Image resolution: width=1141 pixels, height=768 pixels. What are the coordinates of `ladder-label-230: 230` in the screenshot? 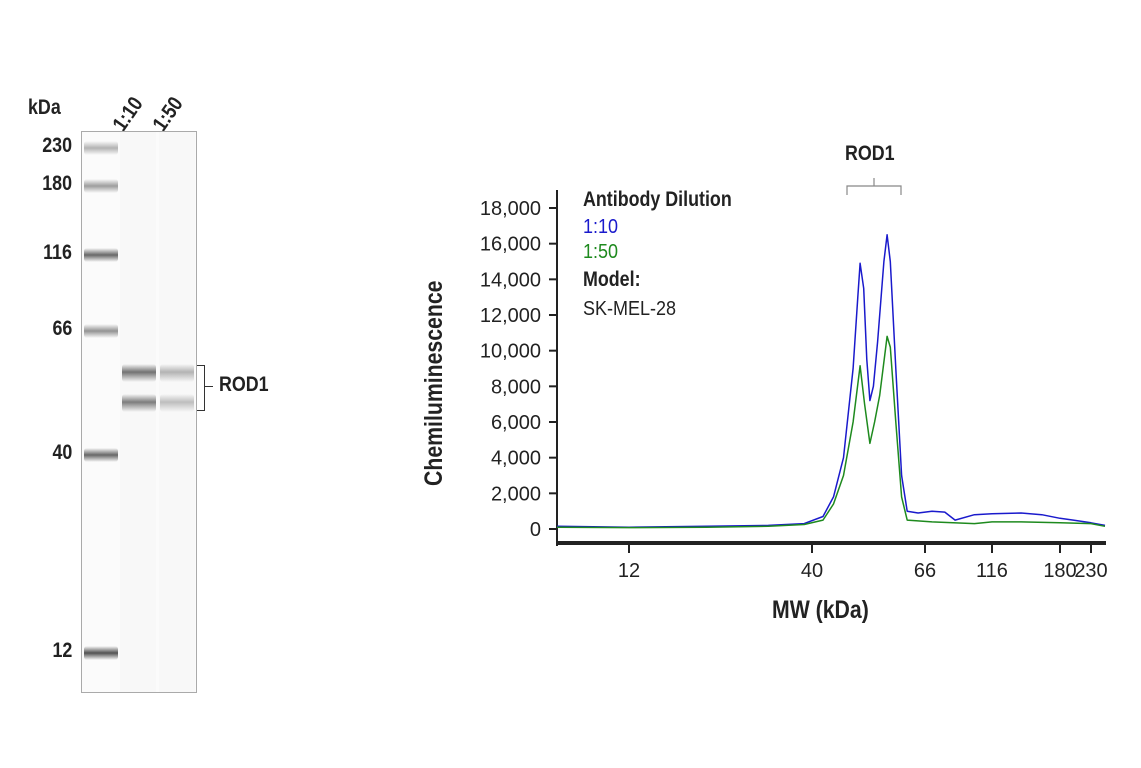 It's located at (57, 145).